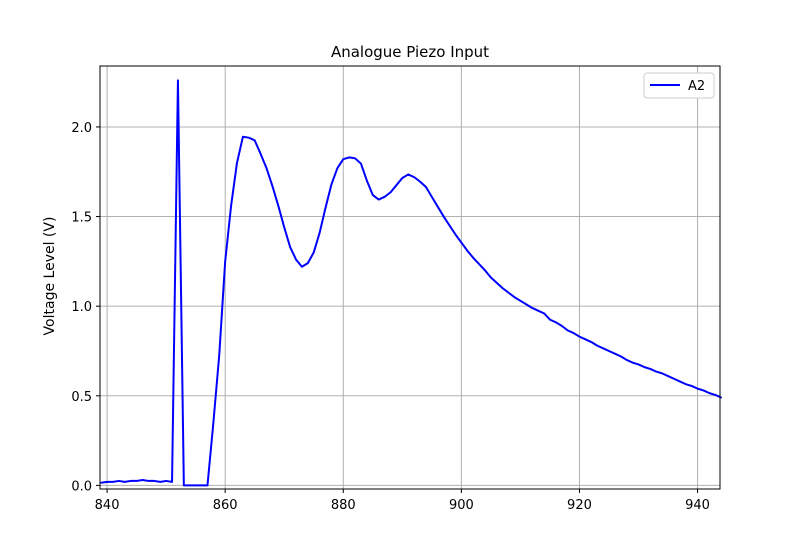  Describe the element at coordinates (579, 505) in the screenshot. I see `x-tick-label: 920` at that location.